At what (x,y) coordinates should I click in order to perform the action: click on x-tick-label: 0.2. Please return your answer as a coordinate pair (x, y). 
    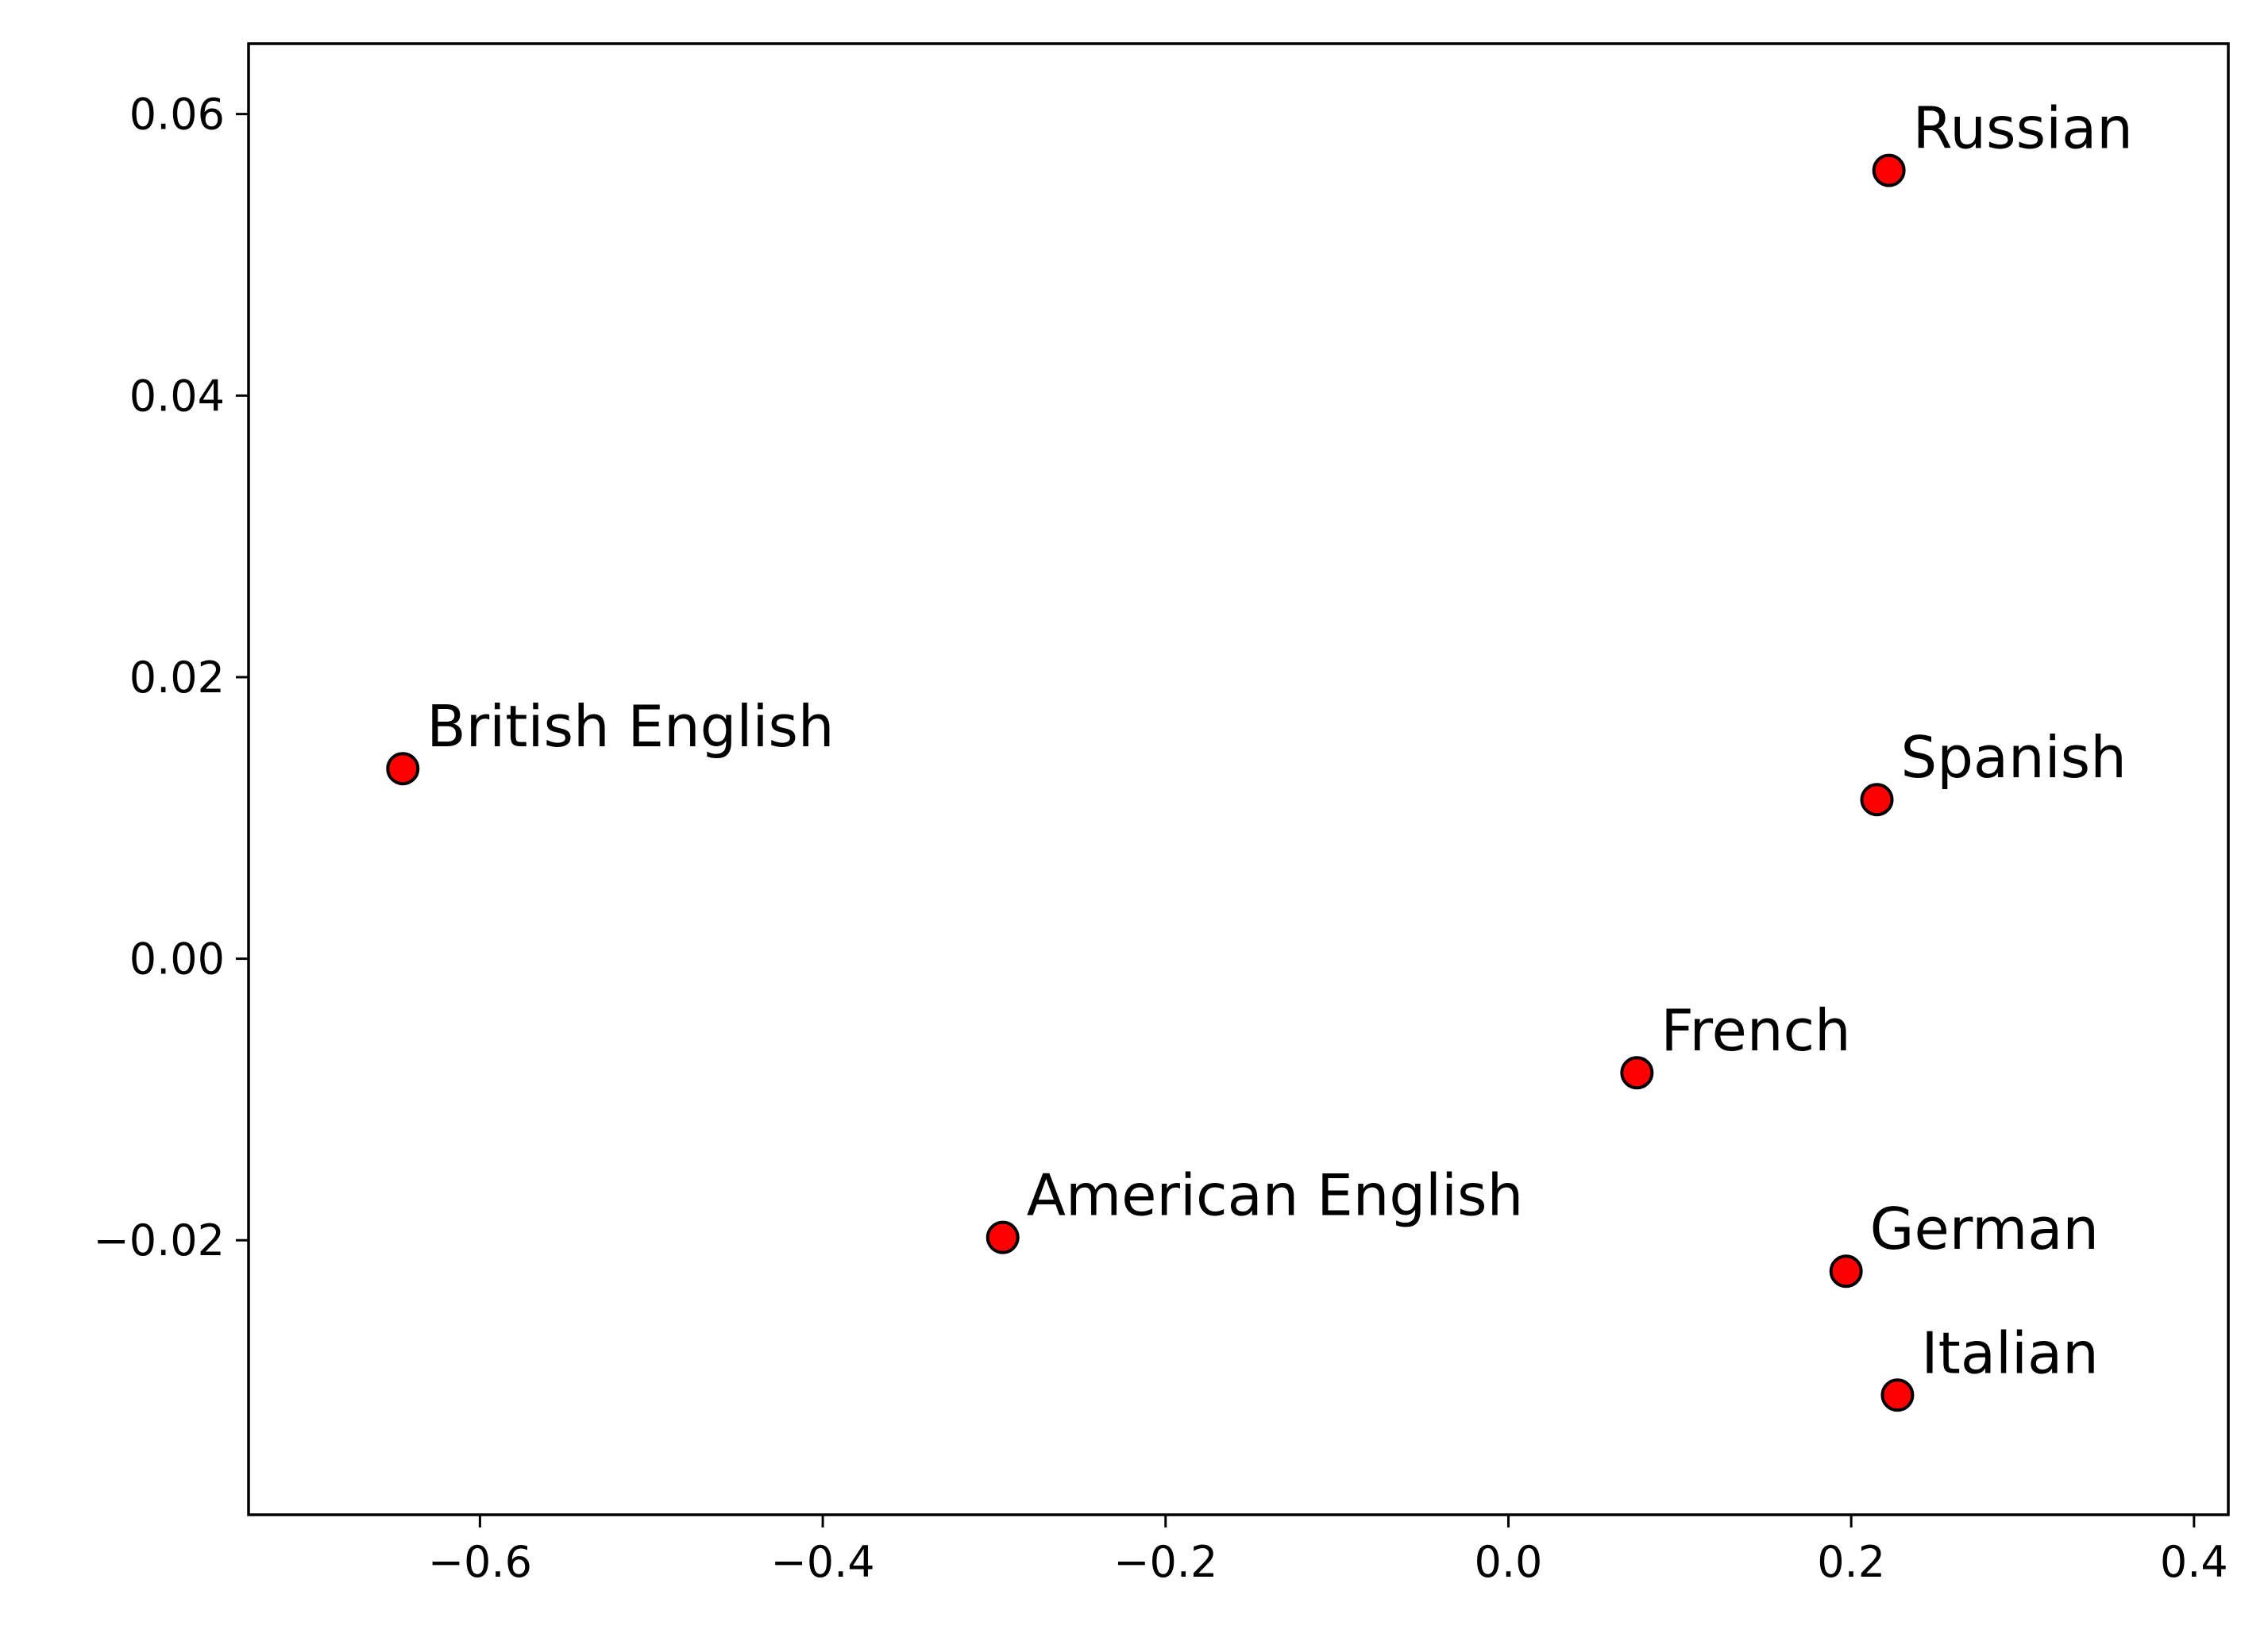
    Looking at the image, I should click on (1851, 1562).